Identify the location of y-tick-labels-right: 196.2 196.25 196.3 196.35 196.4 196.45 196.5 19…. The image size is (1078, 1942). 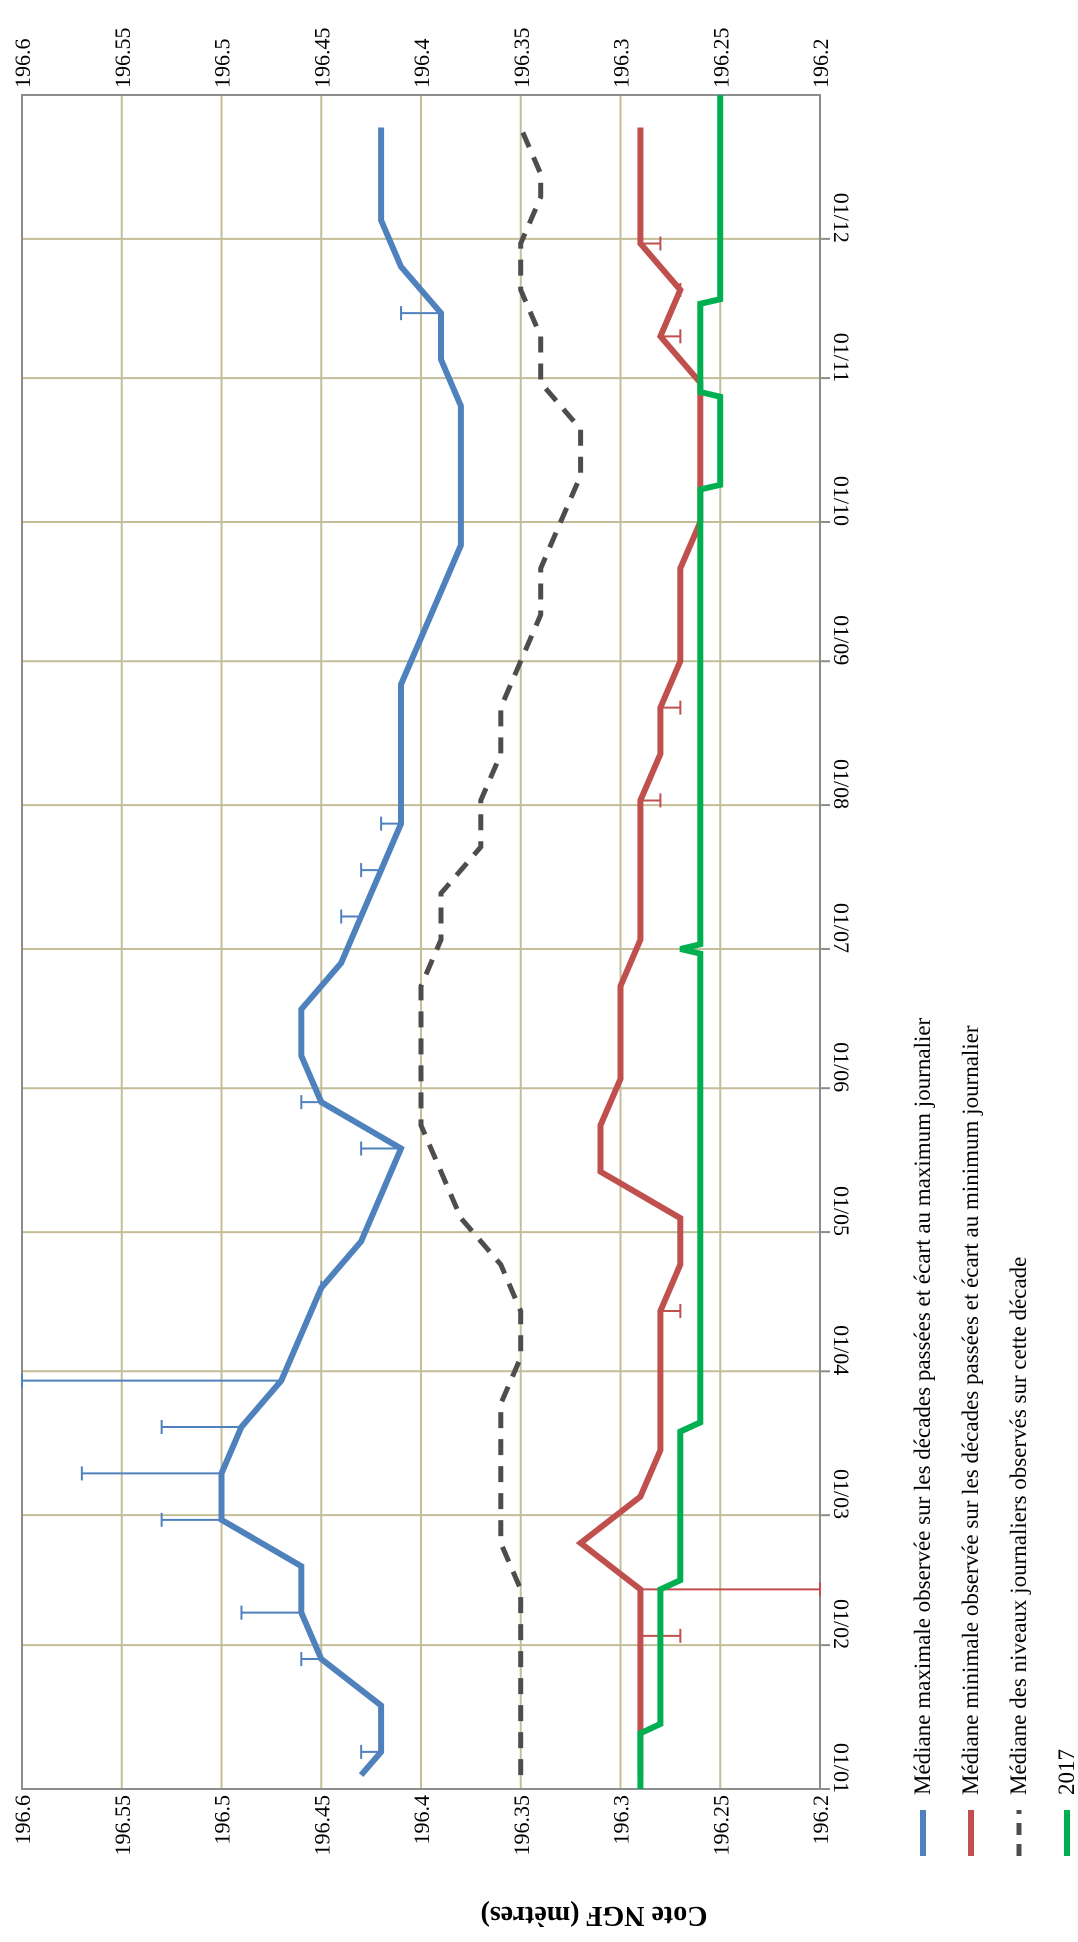
(421, 58).